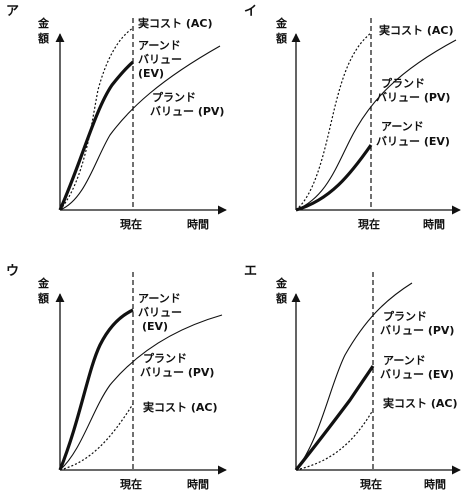 The image size is (469, 502). I want to click on panel-label: ウ, so click(12, 271).